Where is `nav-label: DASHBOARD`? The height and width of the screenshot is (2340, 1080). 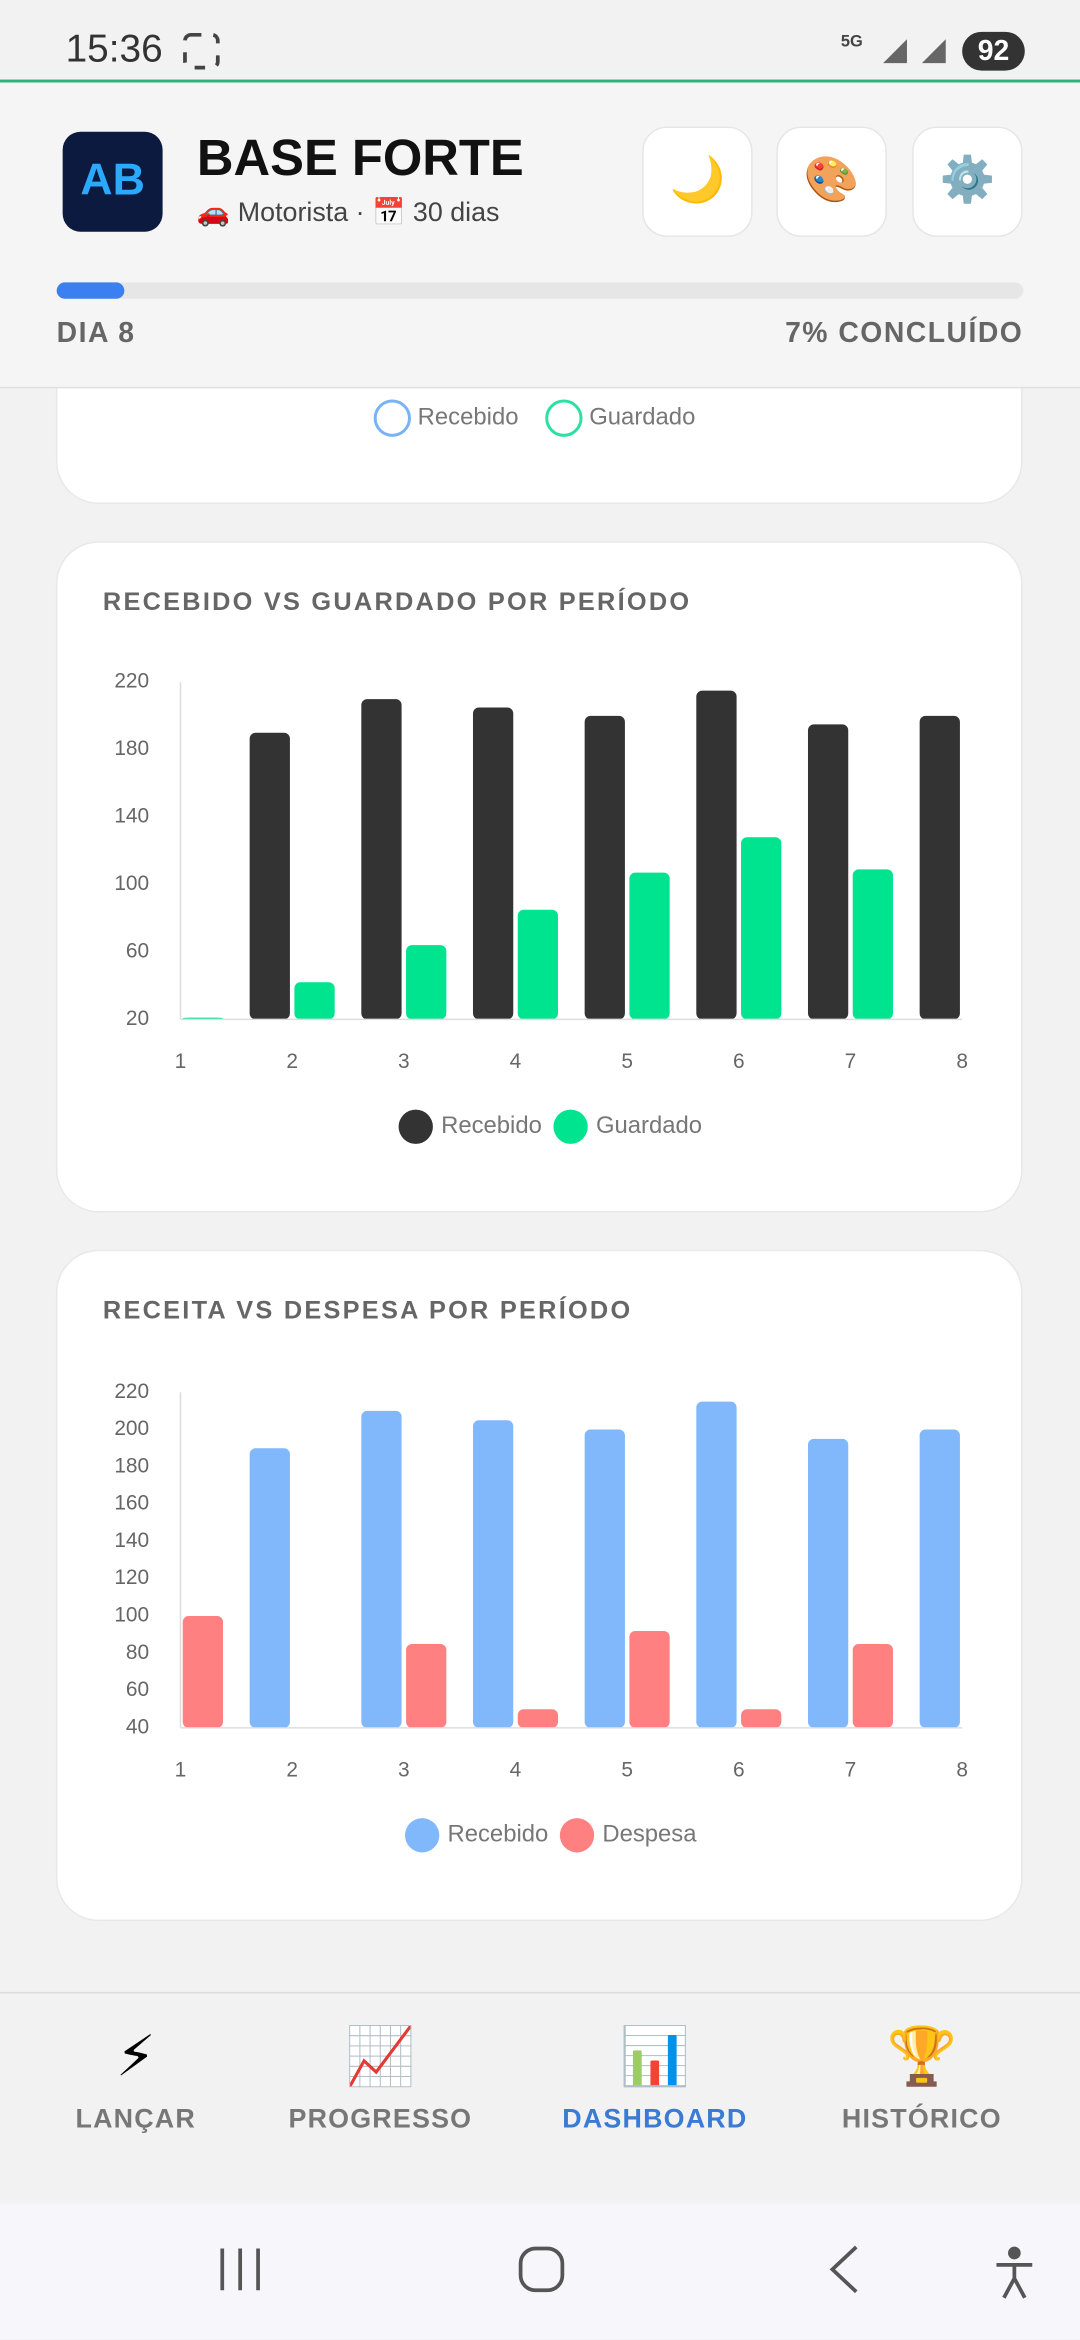
nav-label: DASHBOARD is located at coordinates (654, 2118).